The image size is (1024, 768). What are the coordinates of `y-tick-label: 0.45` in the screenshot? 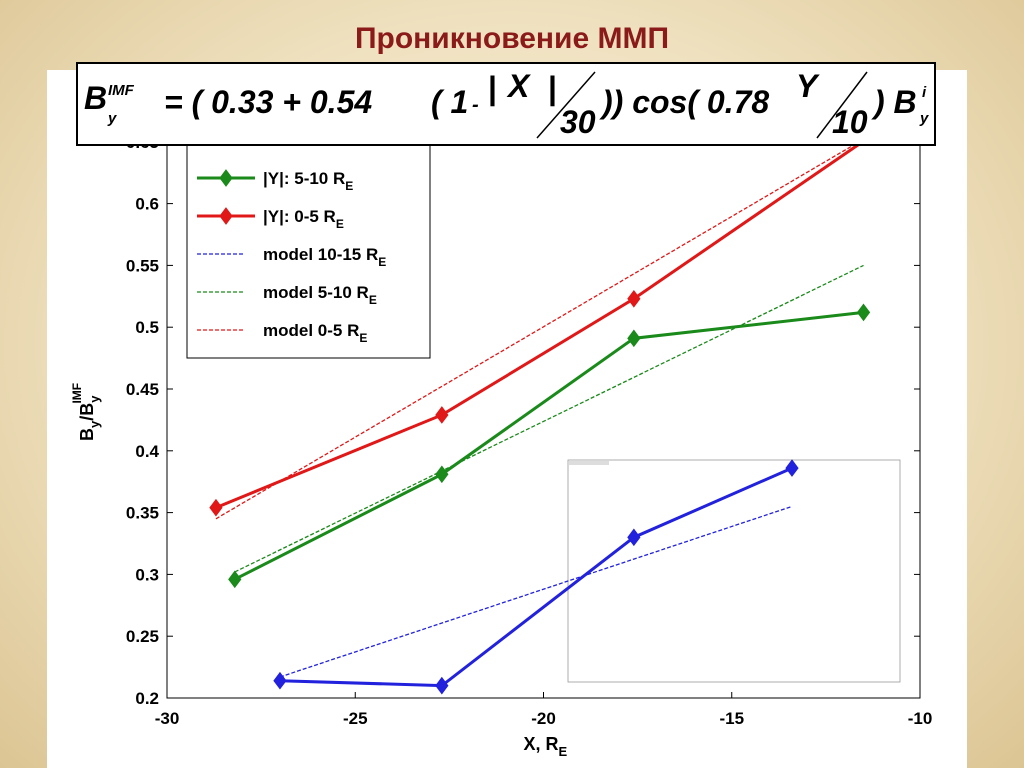 It's located at (142, 389).